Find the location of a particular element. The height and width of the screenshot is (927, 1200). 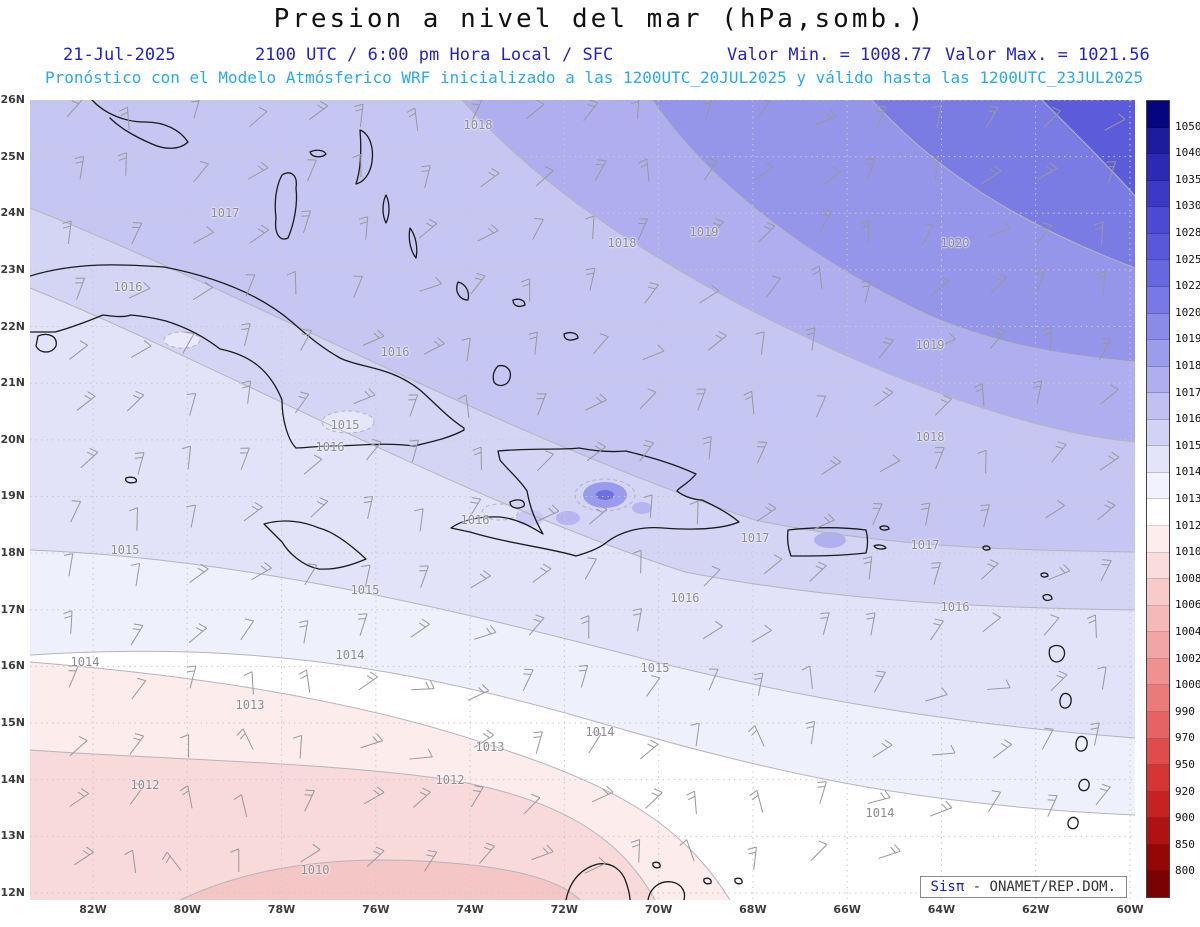

lon-tick-label: 78W is located at coordinates (281, 909).